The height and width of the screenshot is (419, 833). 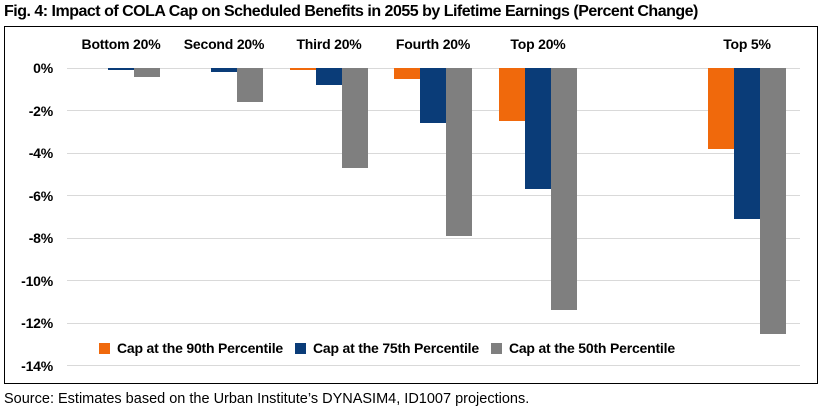 I want to click on y-axis-tick-label: -8%, so click(x=40, y=238).